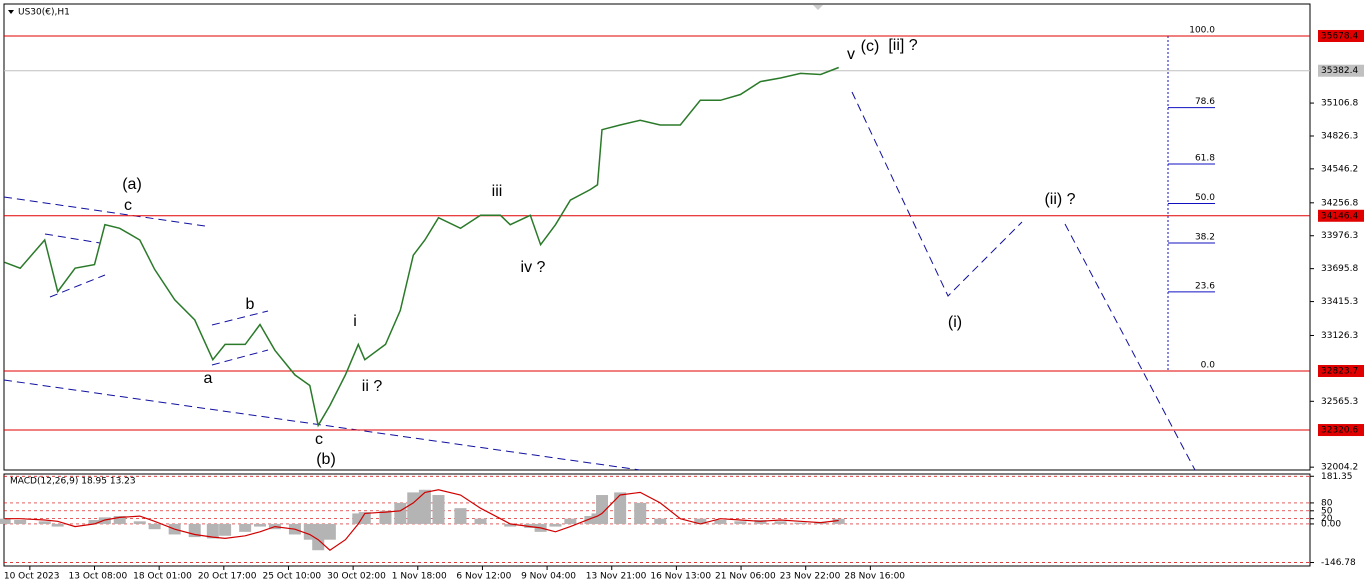  Describe the element at coordinates (1337, 477) in the screenshot. I see `y-tick-label: 181.35` at that location.